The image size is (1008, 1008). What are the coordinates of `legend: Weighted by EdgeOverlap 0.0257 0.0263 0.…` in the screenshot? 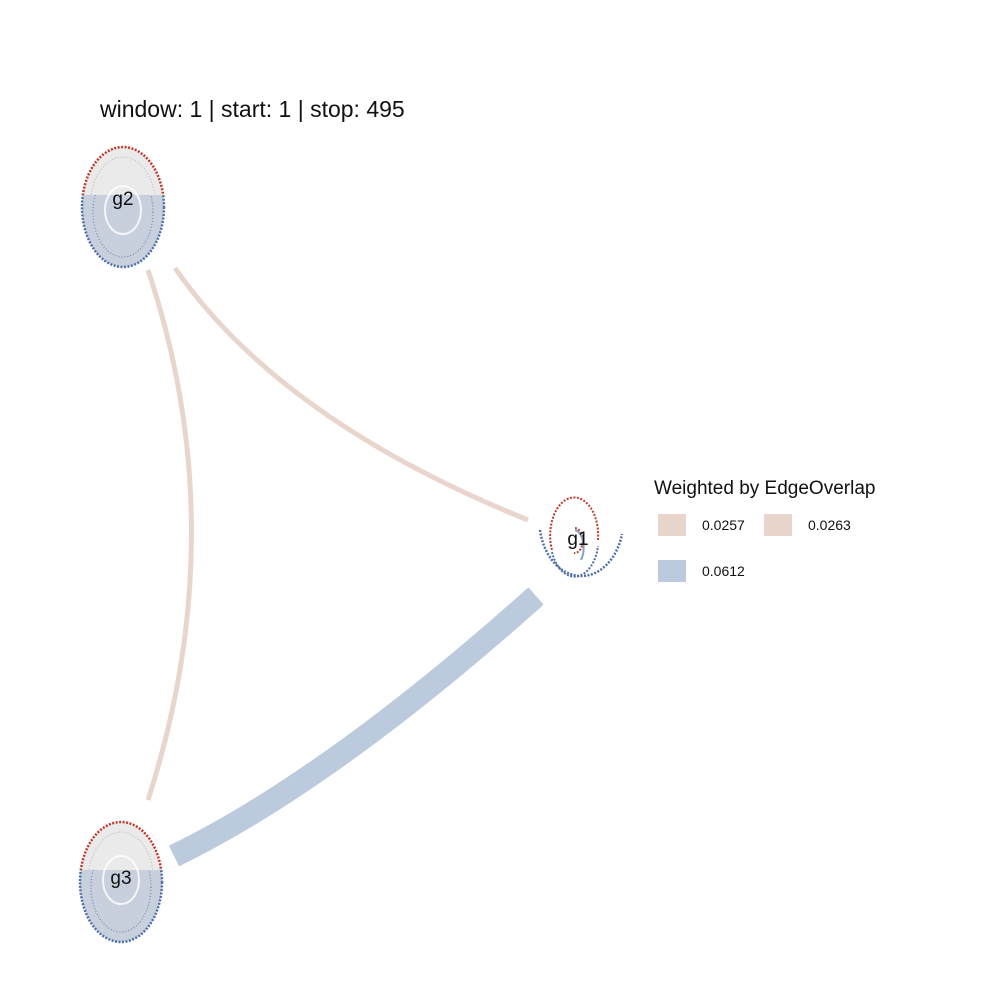 It's located at (804, 545).